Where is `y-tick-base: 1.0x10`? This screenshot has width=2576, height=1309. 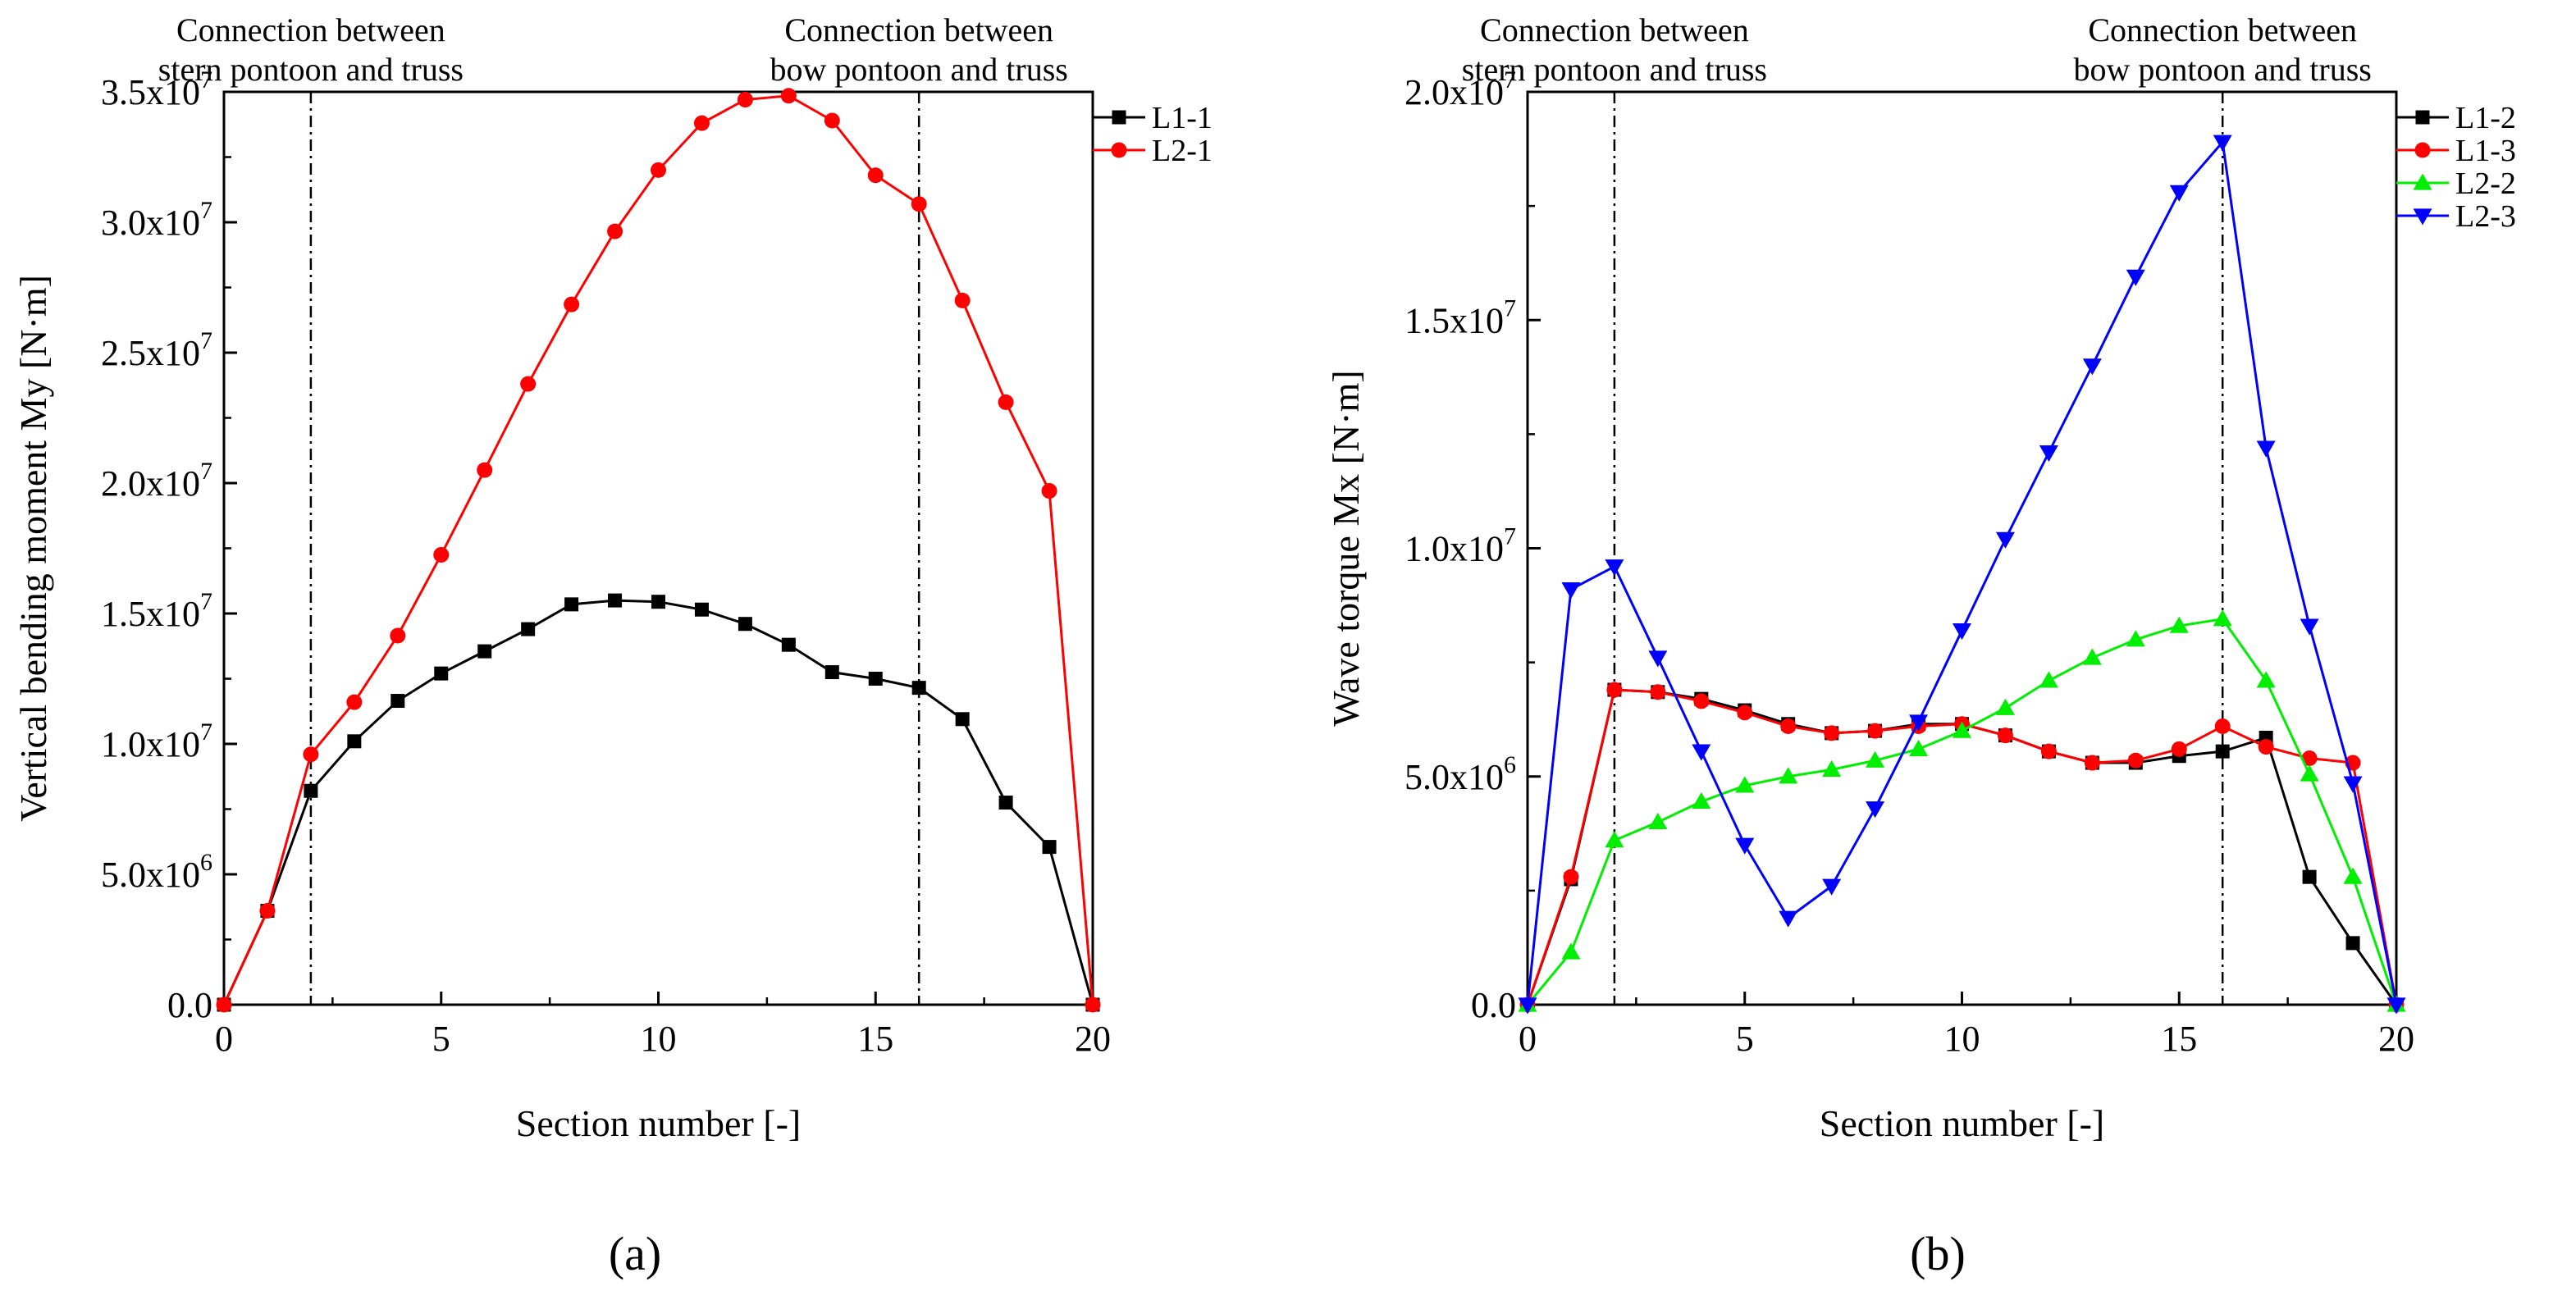 y-tick-base: 1.0x10 is located at coordinates (1454, 549).